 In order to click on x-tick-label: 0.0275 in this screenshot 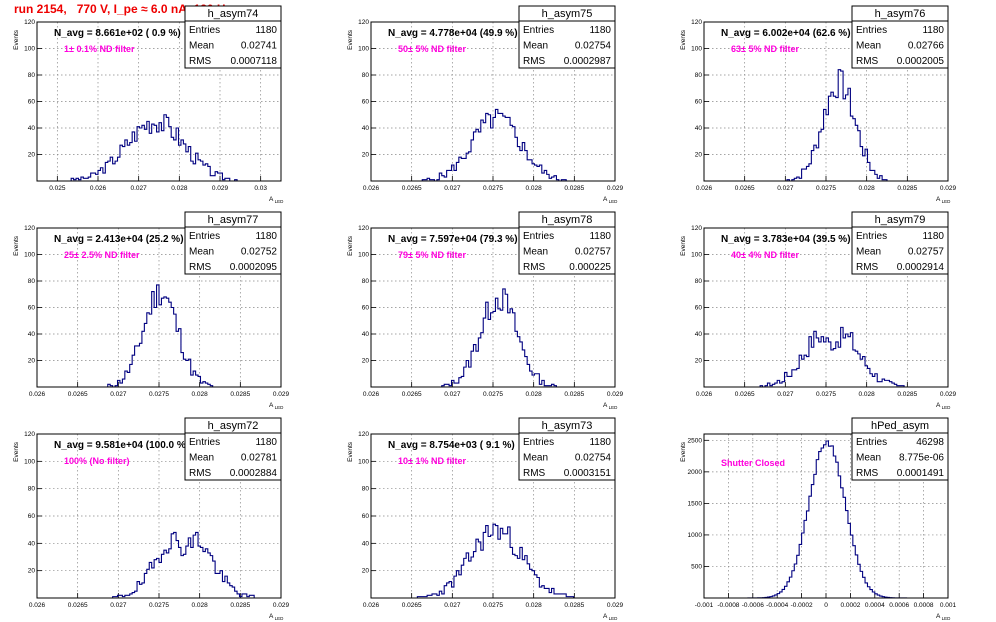, I will do `click(493, 188)`.